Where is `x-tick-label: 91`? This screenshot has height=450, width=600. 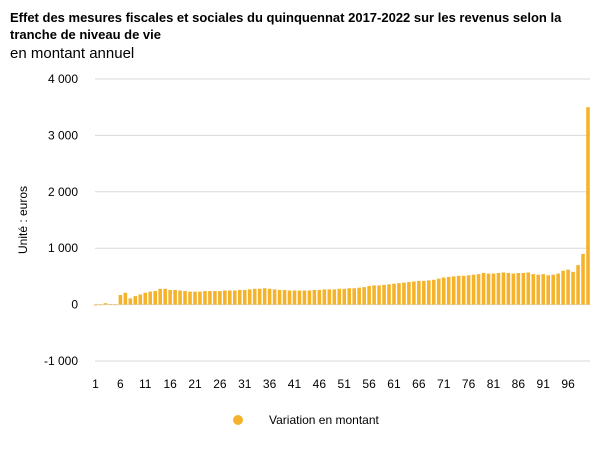
x-tick-label: 91 is located at coordinates (544, 384).